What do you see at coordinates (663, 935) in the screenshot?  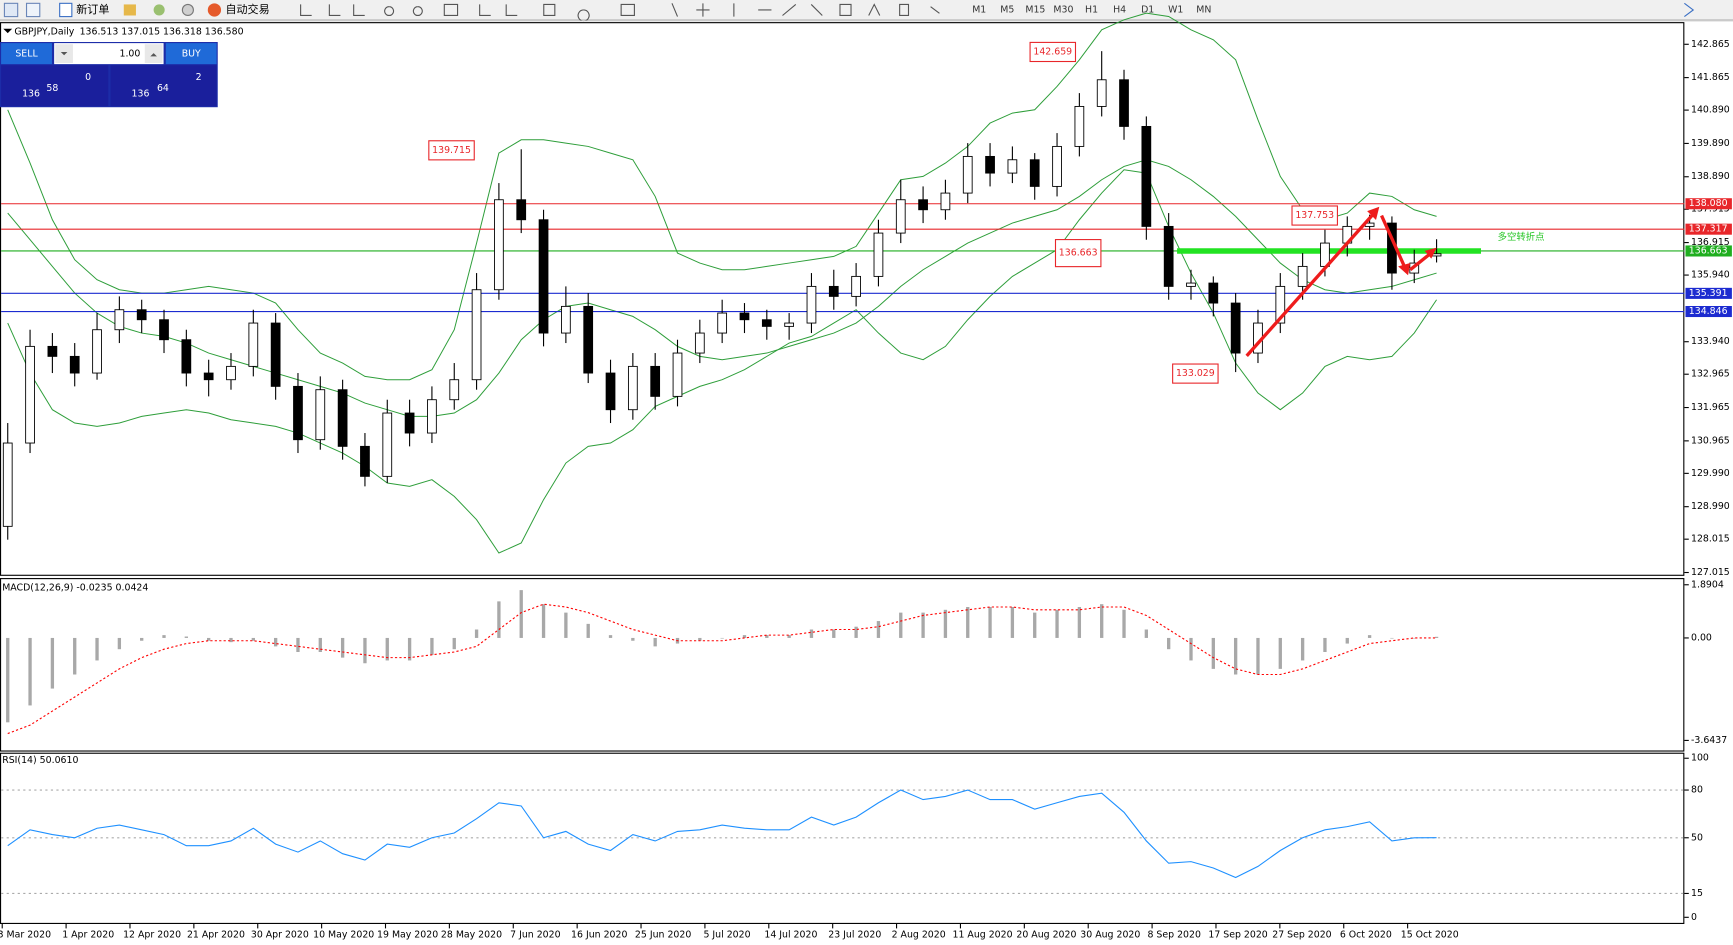 I see `x-tick-label: 25 Jun 2020` at bounding box center [663, 935].